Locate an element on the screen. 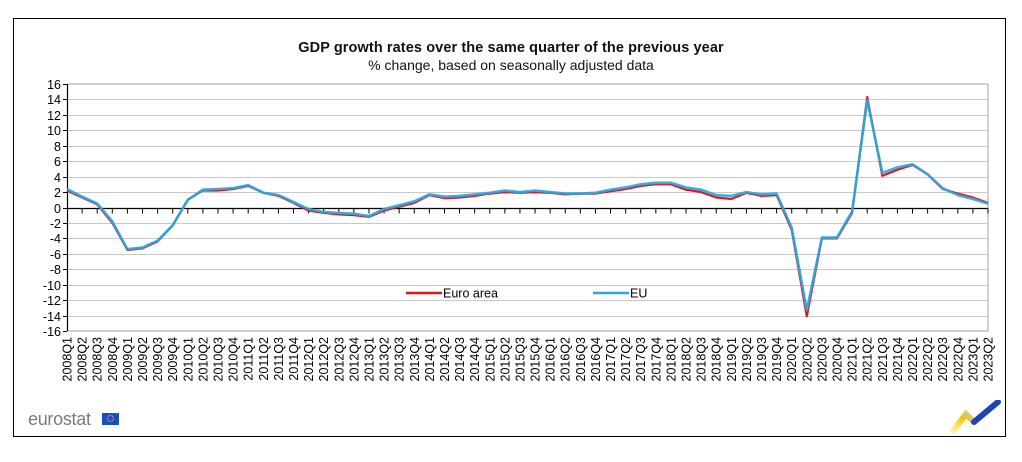 The image size is (1022, 462). x-tick-label: 2023Q1 is located at coordinates (973, 359).